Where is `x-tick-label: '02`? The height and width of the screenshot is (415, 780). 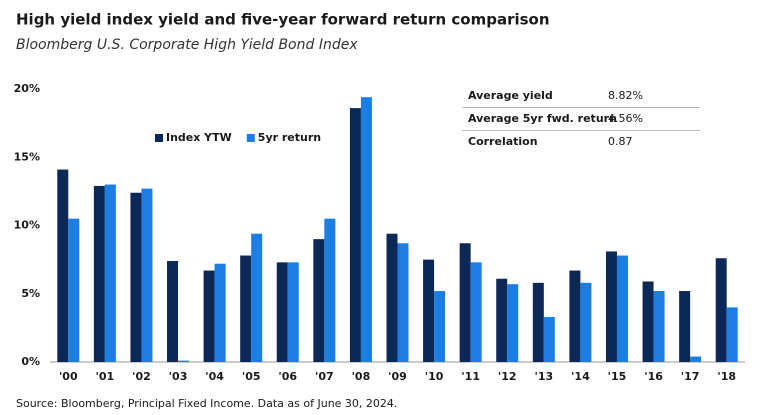 x-tick-label: '02 is located at coordinates (141, 376).